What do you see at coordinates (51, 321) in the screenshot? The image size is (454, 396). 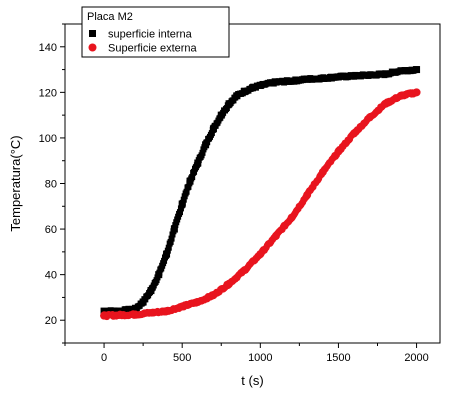 I see `y-tick-label: 20` at bounding box center [51, 321].